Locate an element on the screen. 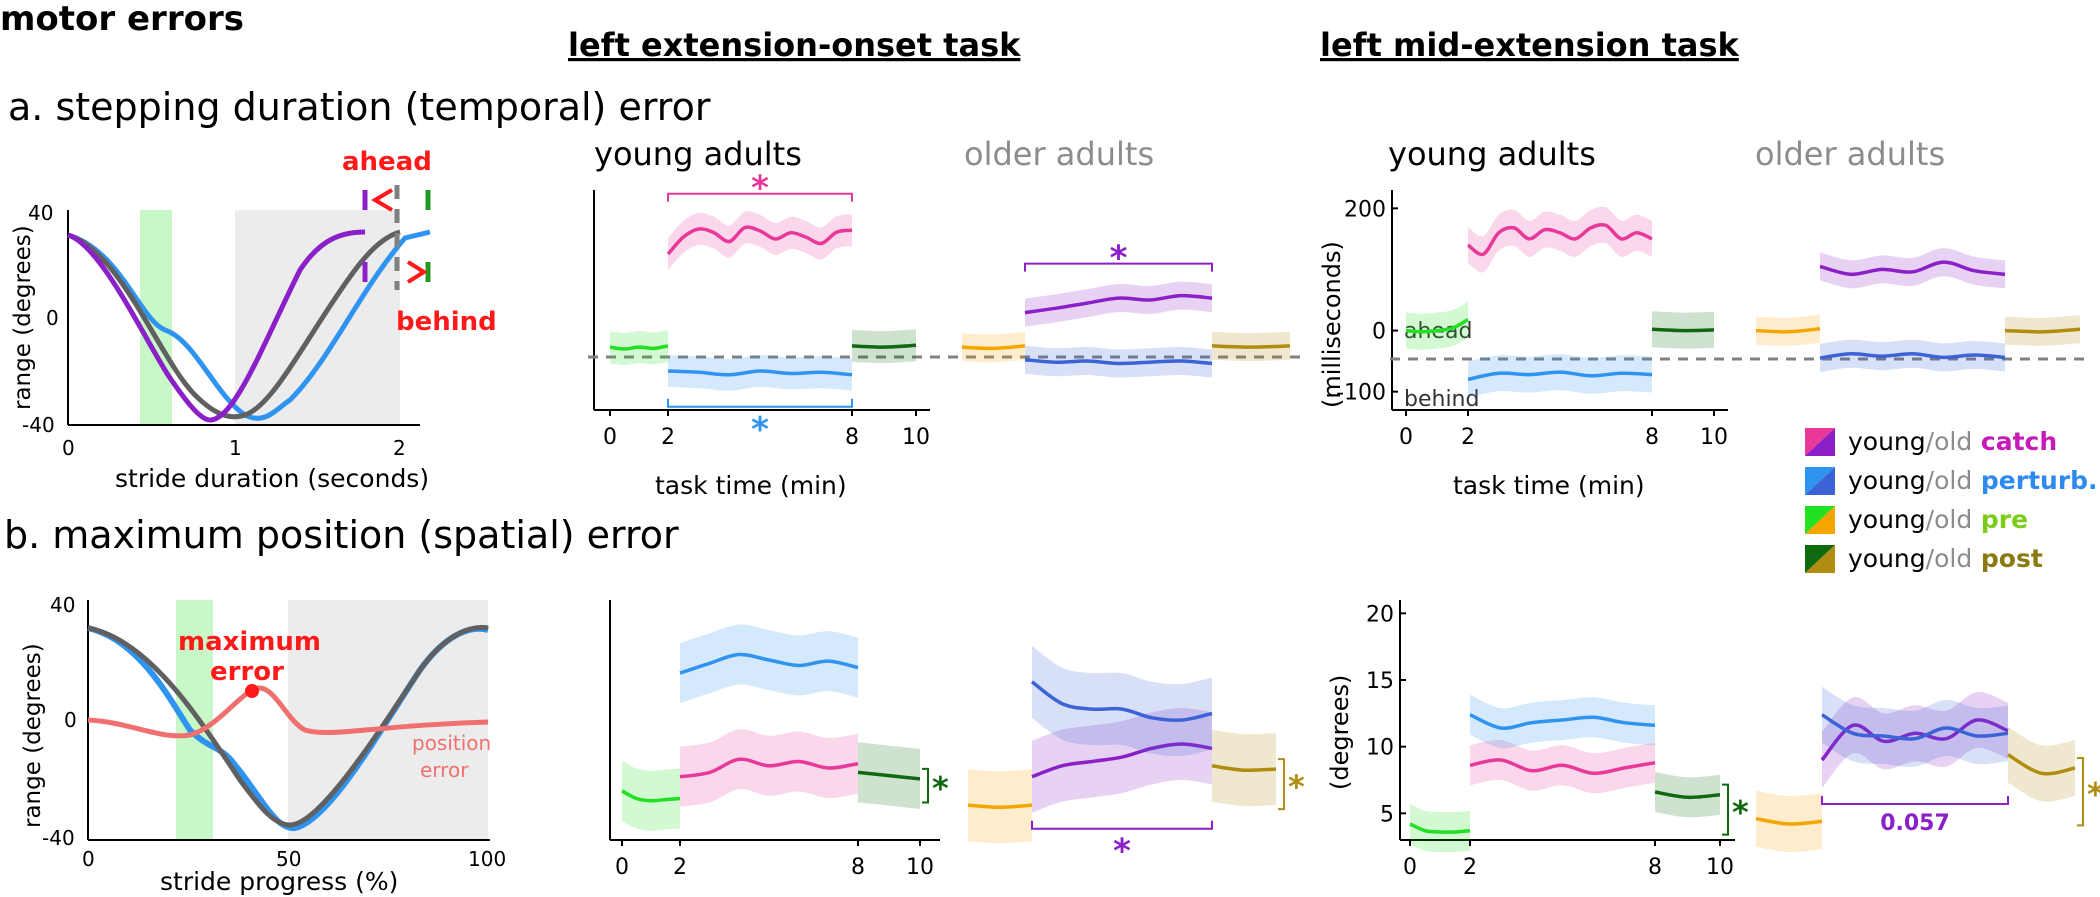 The image size is (2100, 897). ytick-neg40: -40 is located at coordinates (38, 425).